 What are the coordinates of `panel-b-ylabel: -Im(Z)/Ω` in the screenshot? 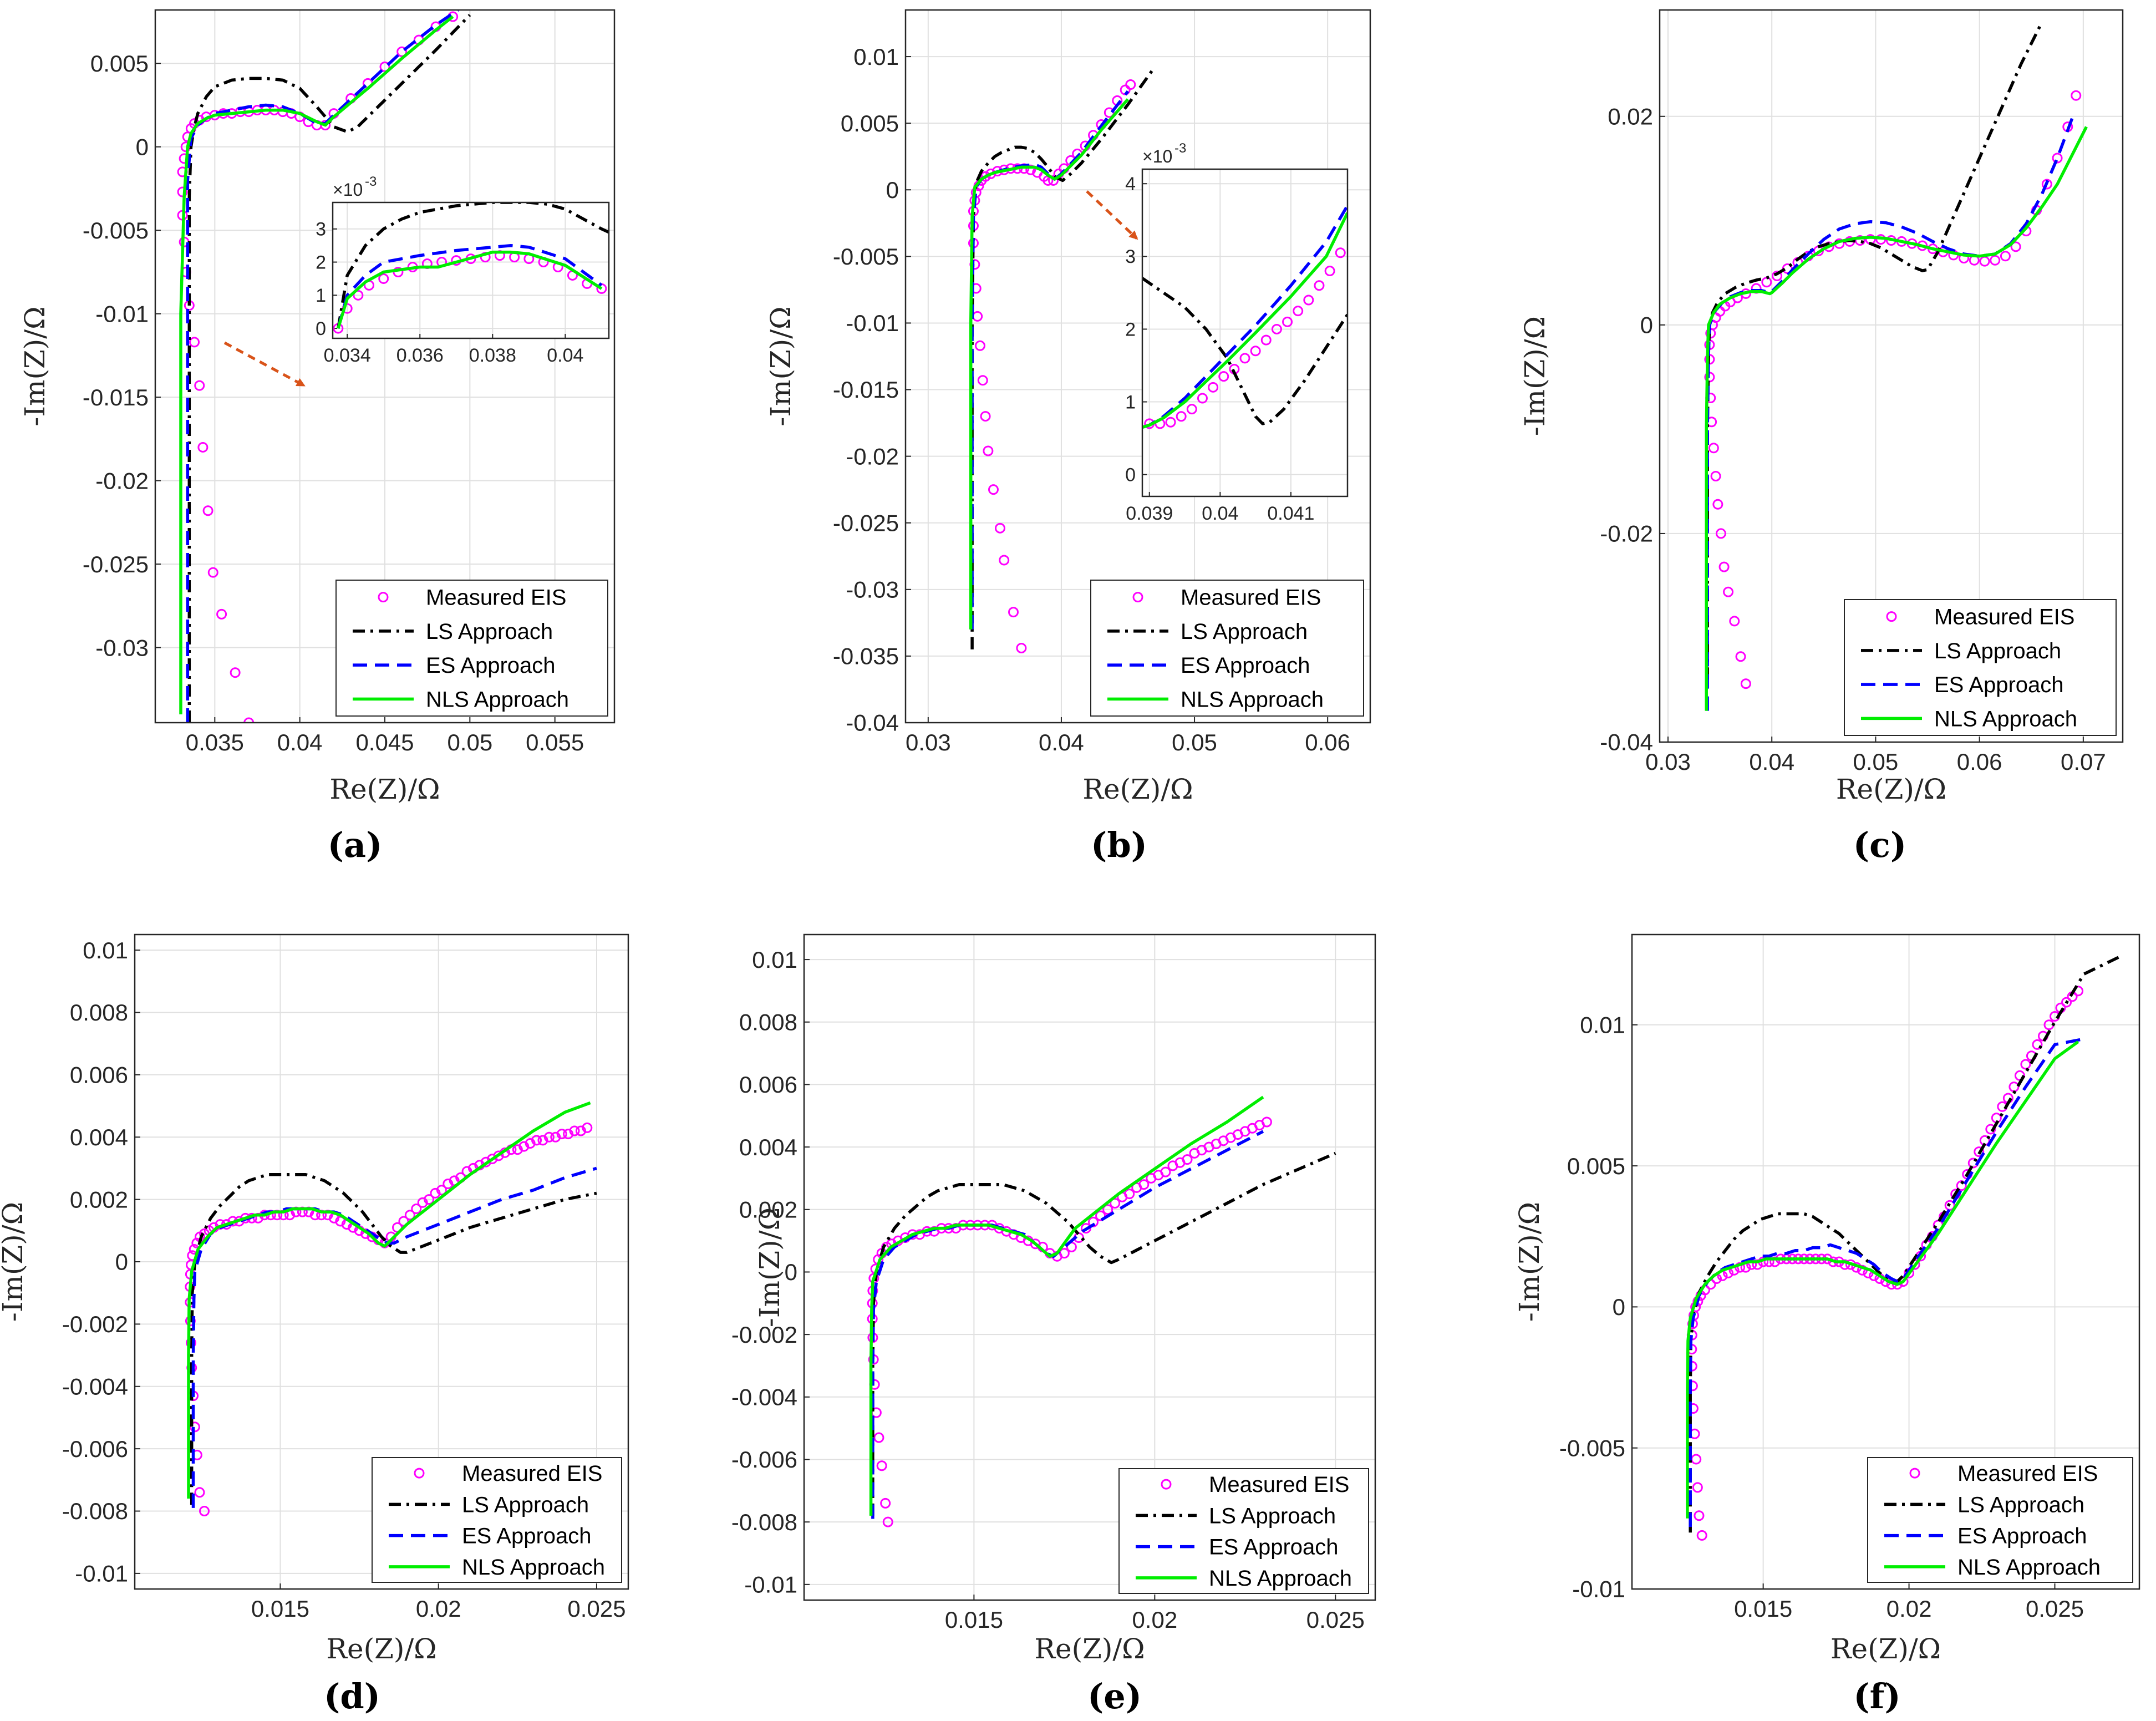 It's located at (781, 366).